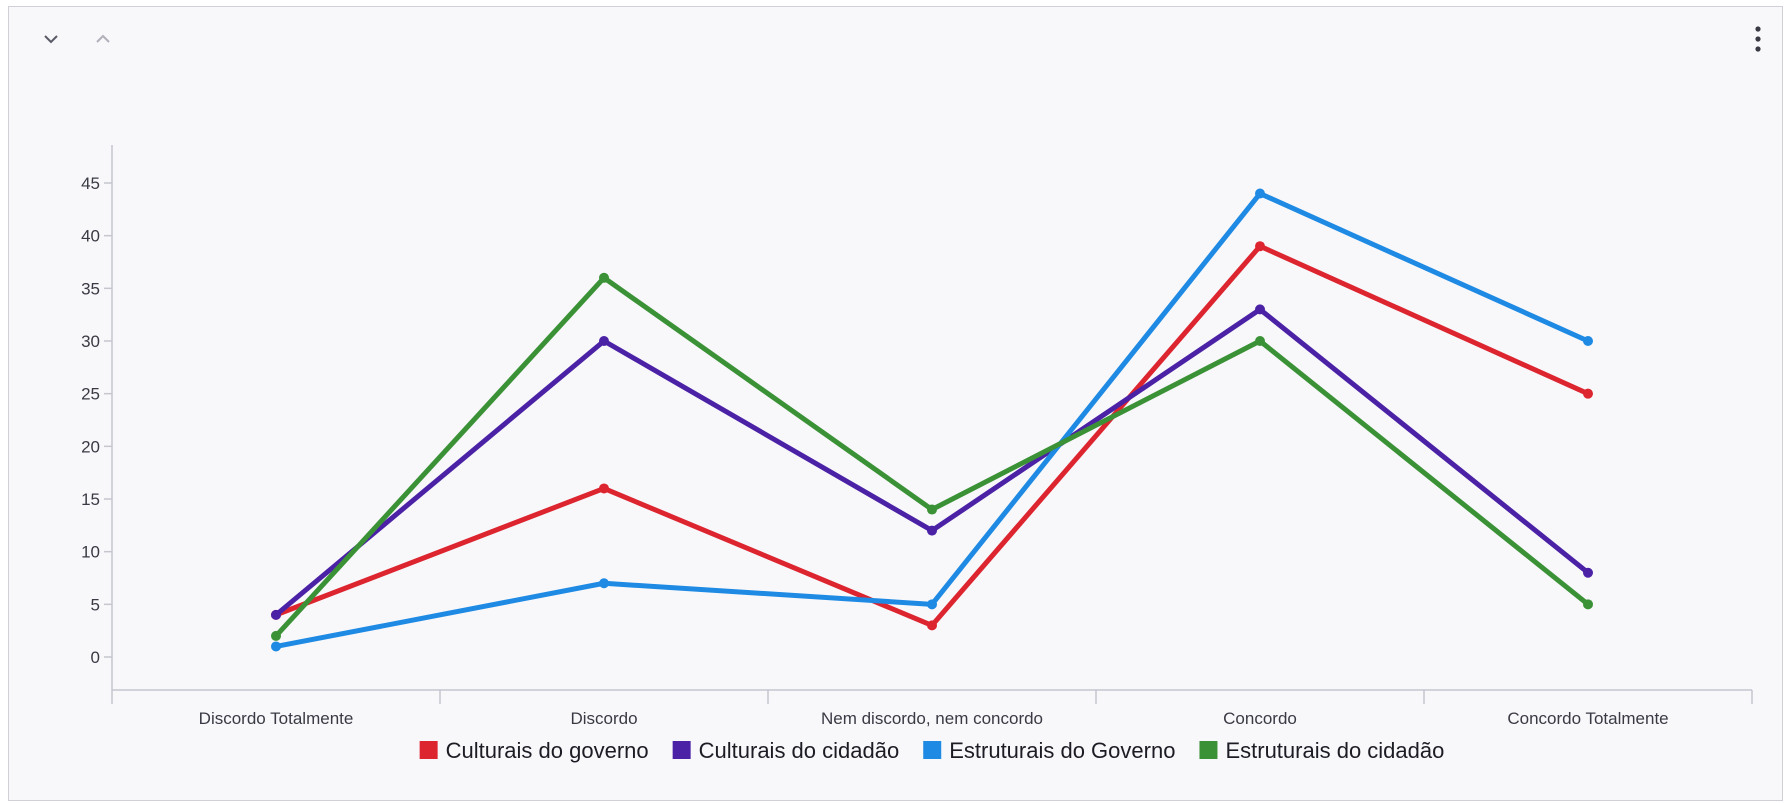  What do you see at coordinates (90, 341) in the screenshot?
I see `y-tick-label: 30` at bounding box center [90, 341].